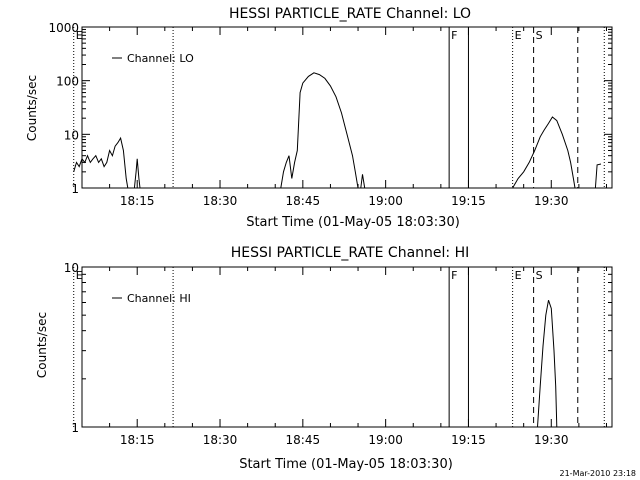 The height and width of the screenshot is (480, 640). I want to click on legend-label: Channel: HI, so click(159, 298).